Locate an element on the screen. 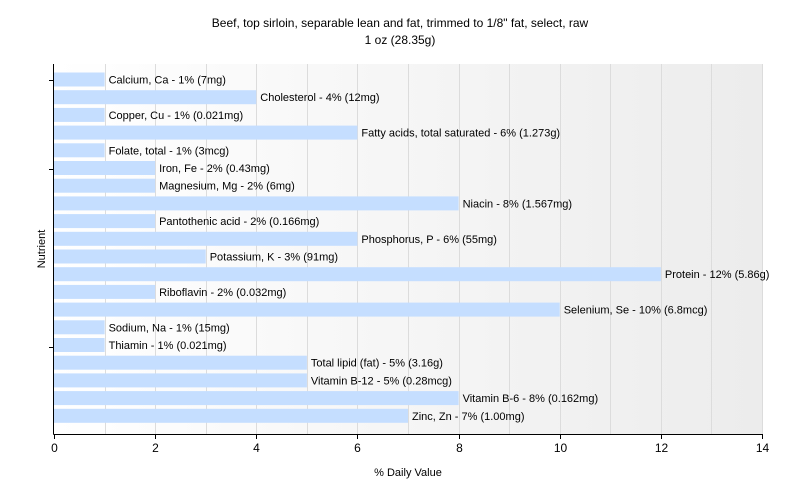 This screenshot has width=800, height=500. bar-label: Phosphorus, P - 6% (55mg) is located at coordinates (429, 240).